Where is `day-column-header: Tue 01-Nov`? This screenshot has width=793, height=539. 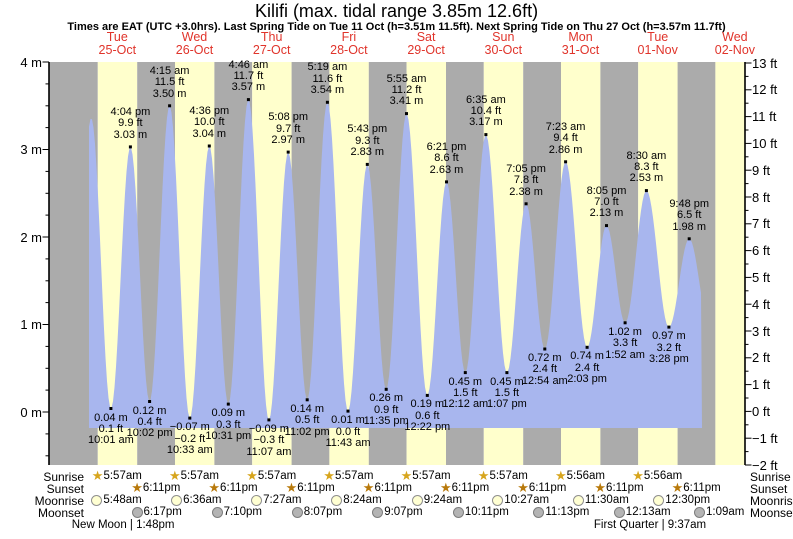 day-column-header: Tue 01-Nov is located at coordinates (657, 43).